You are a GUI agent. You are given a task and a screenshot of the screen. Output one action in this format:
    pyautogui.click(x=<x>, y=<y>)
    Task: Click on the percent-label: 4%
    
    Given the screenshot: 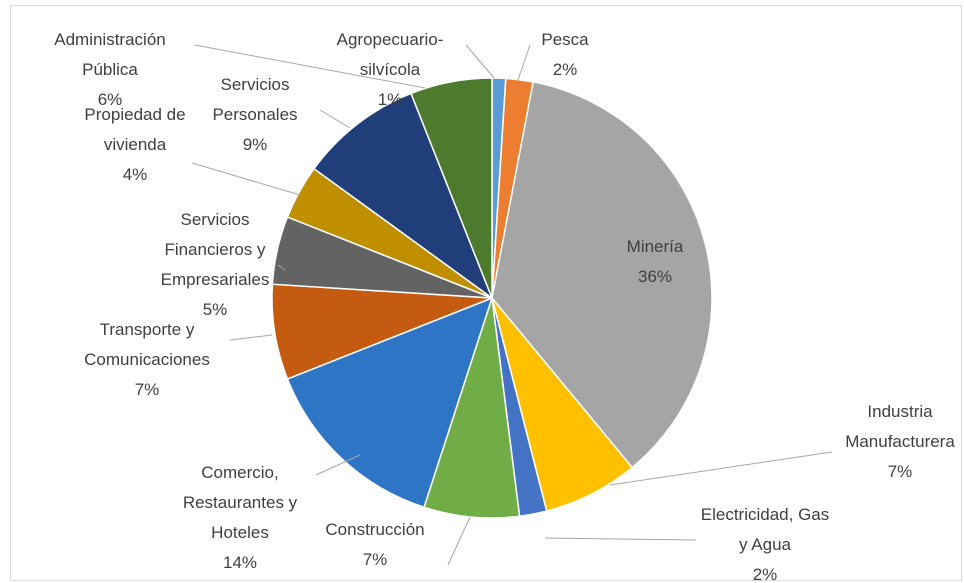 What is the action you would take?
    pyautogui.click(x=135, y=174)
    